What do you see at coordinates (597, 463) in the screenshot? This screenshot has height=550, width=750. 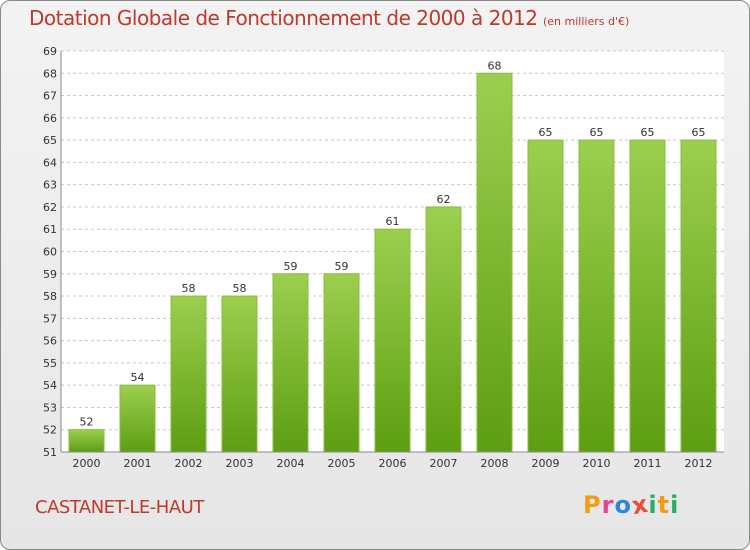 I see `x-tick-label: 2010` at bounding box center [597, 463].